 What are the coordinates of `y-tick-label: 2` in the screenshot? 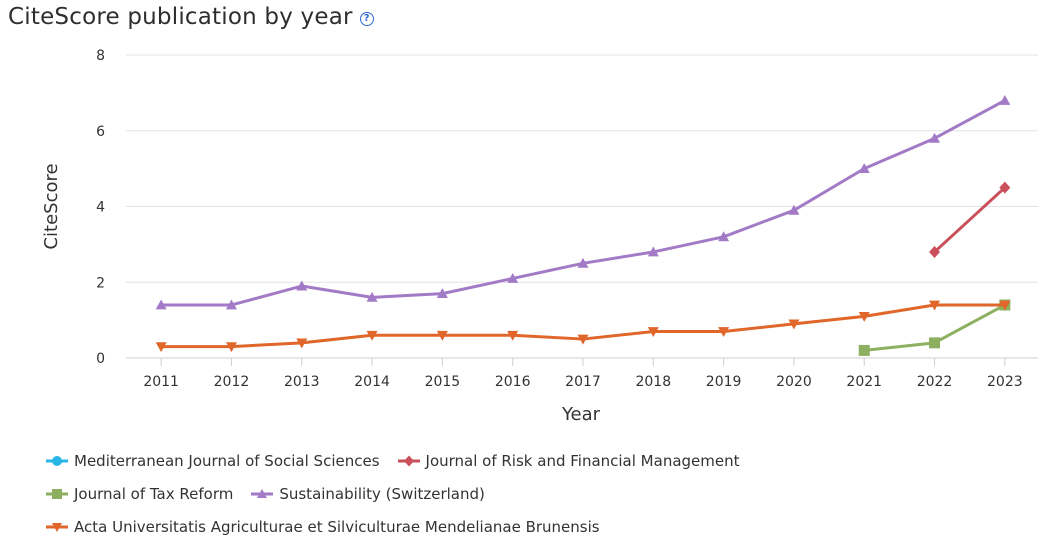 It's located at (100, 283).